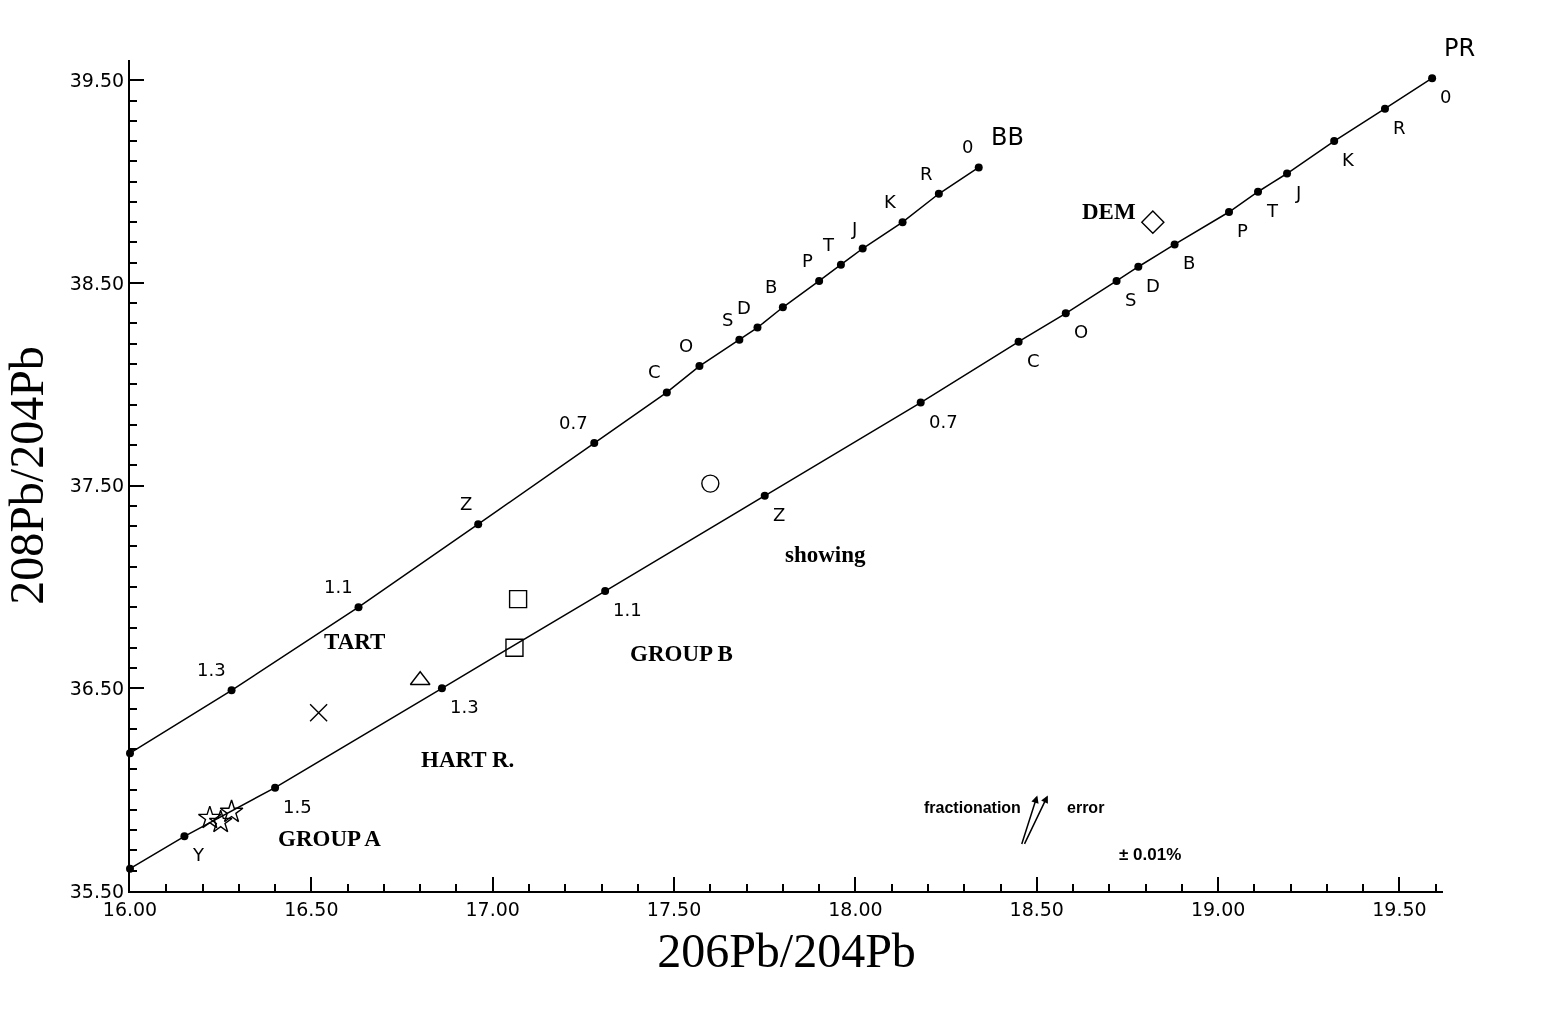 This screenshot has height=1011, width=1563. What do you see at coordinates (97, 687) in the screenshot?
I see `y-tick-label: 36.50` at bounding box center [97, 687].